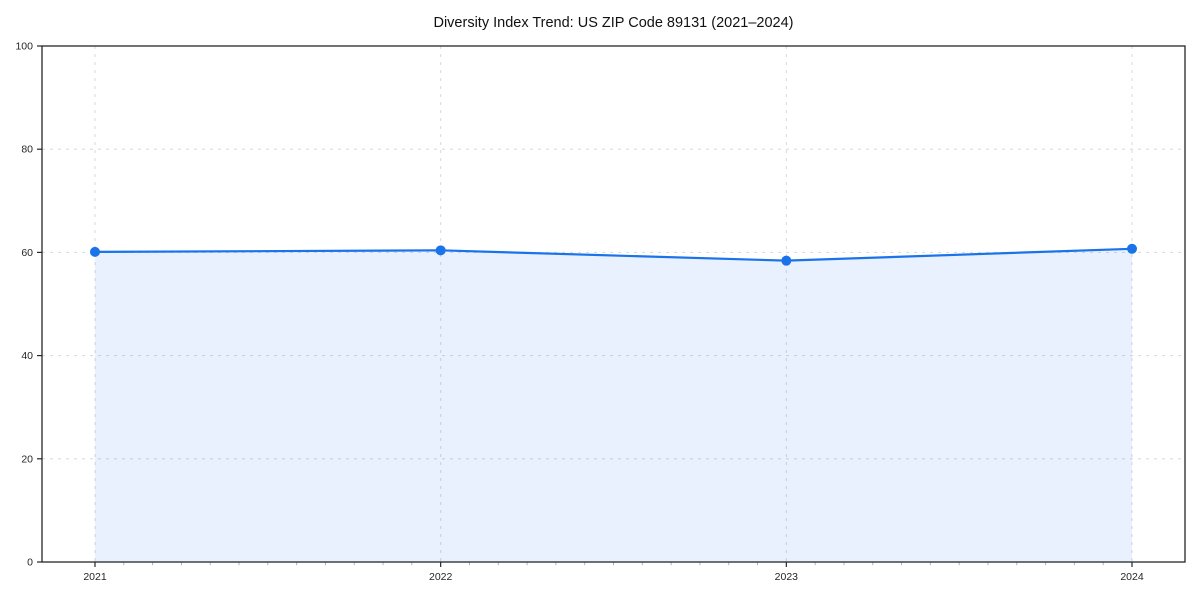  I want to click on y-axis-tick-label: 80, so click(27, 150).